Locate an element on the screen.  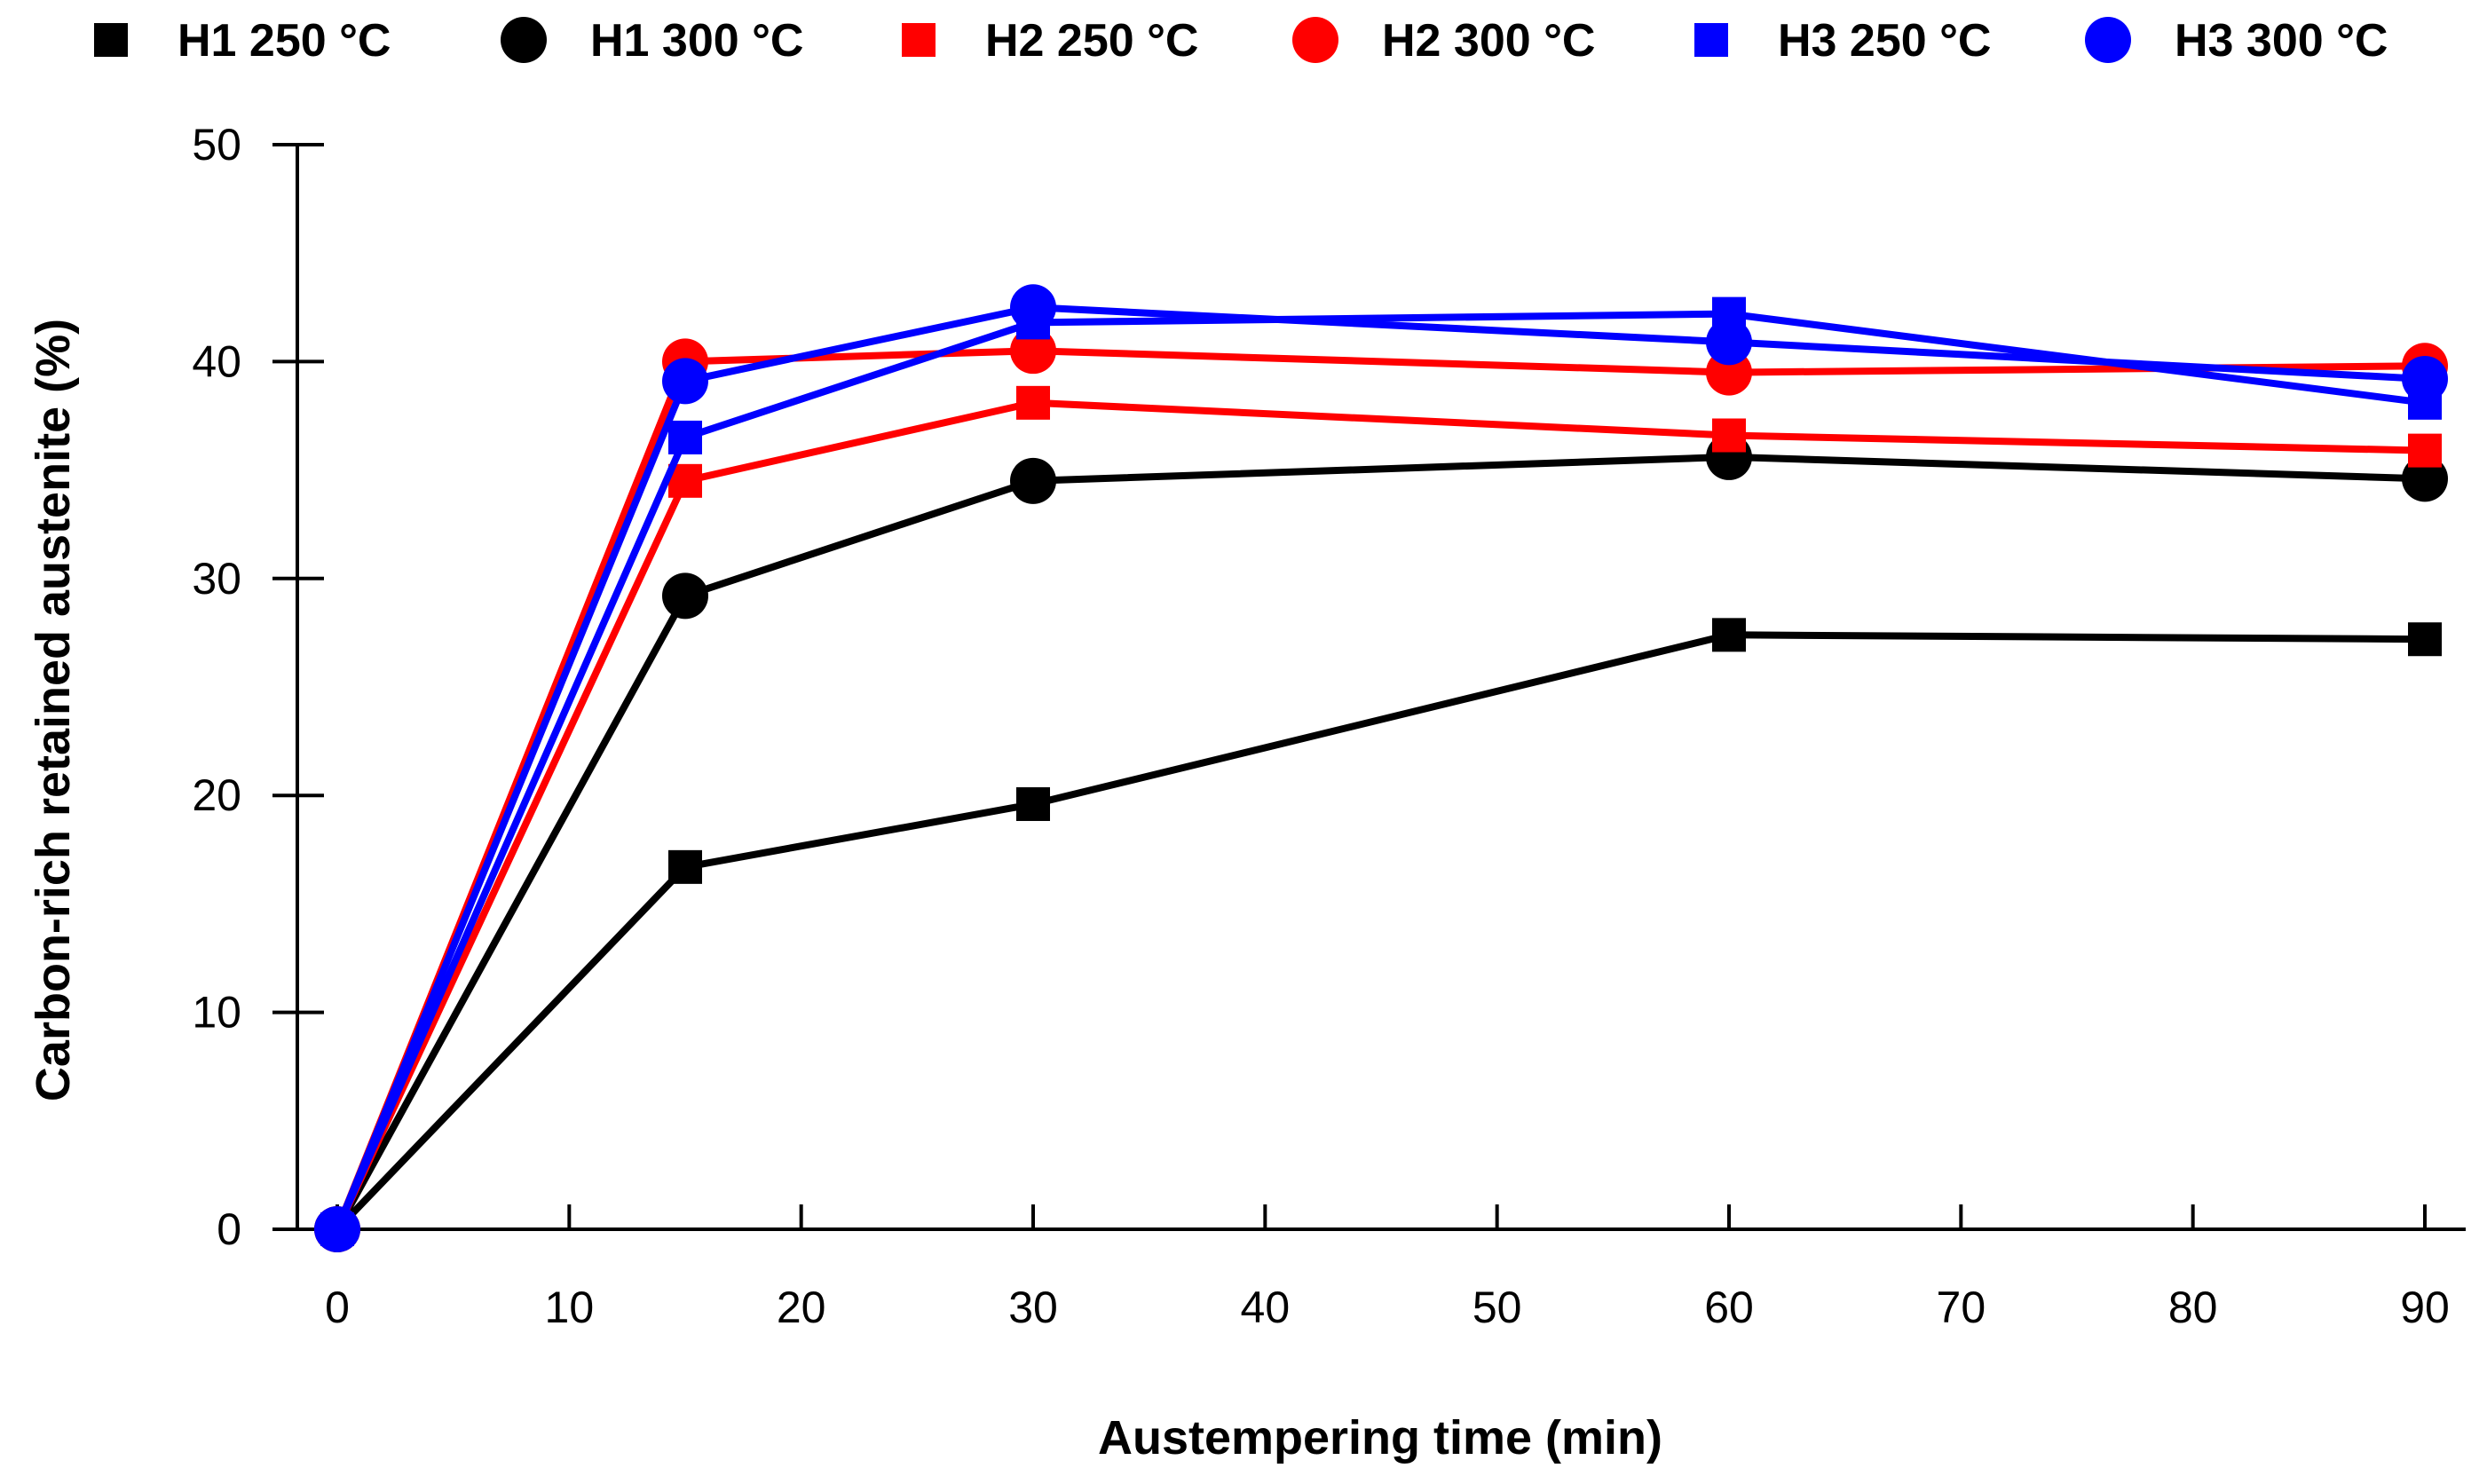
legend-item: H3 250 °C is located at coordinates (1842, 41).